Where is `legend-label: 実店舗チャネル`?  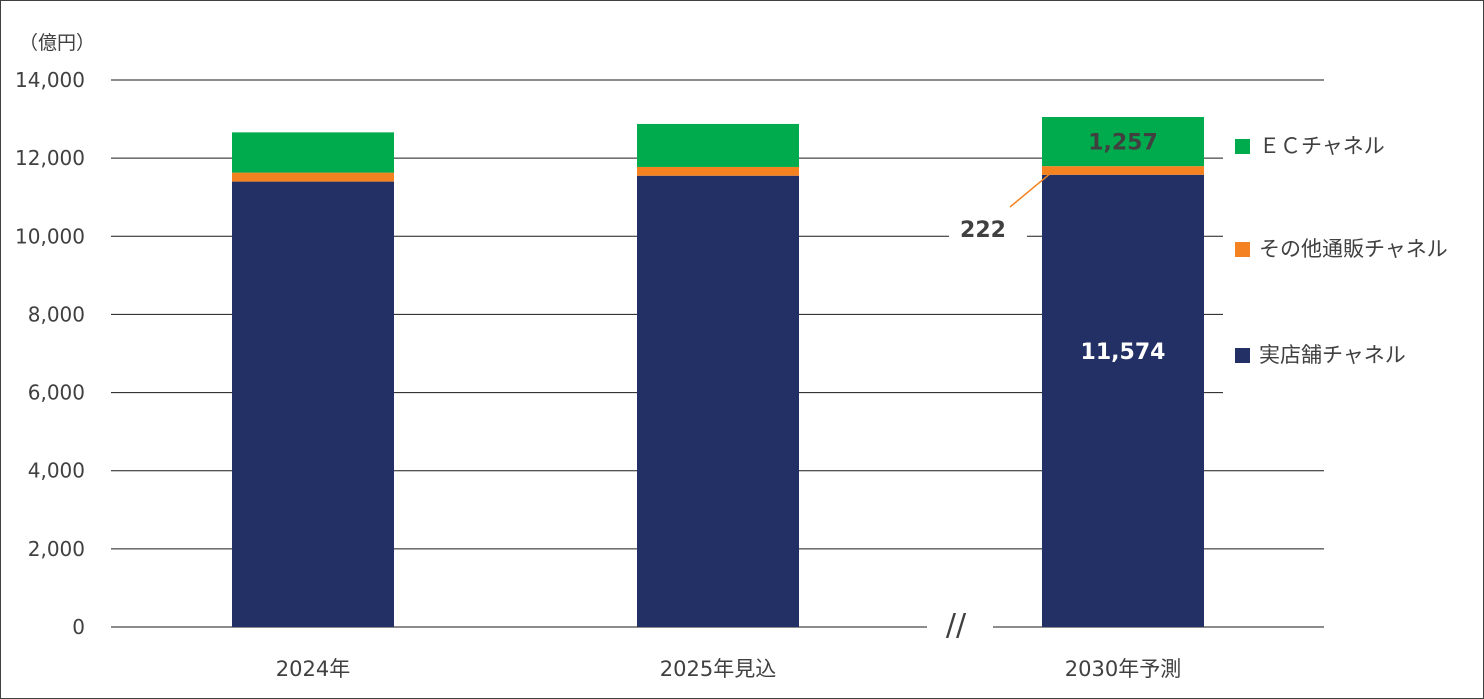 legend-label: 実店舗チャネル is located at coordinates (1332, 355).